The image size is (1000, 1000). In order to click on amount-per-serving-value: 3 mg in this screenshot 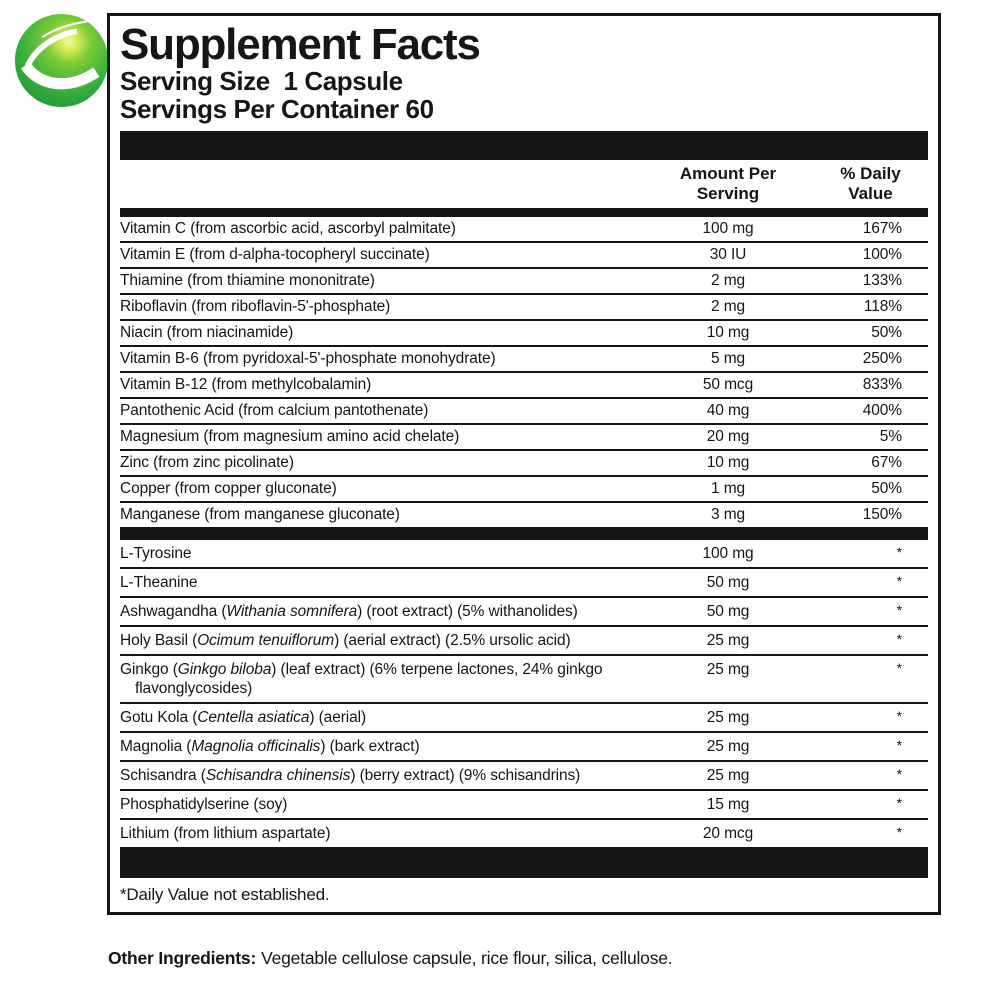, I will do `click(728, 515)`.